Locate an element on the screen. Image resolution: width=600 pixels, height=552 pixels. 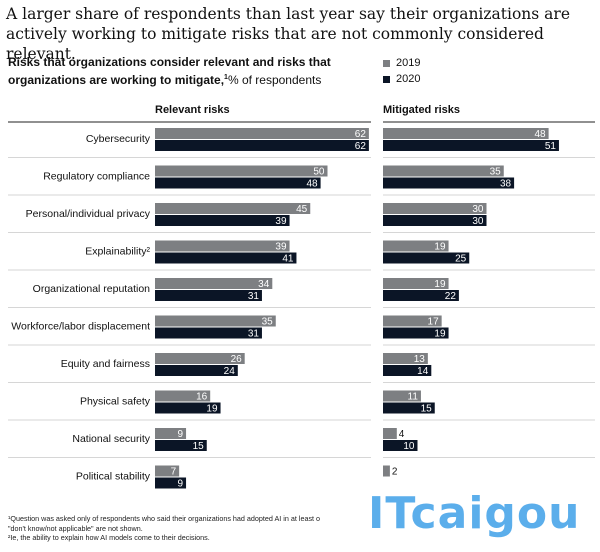
legend-item-2019: 2019 is located at coordinates (401, 63).